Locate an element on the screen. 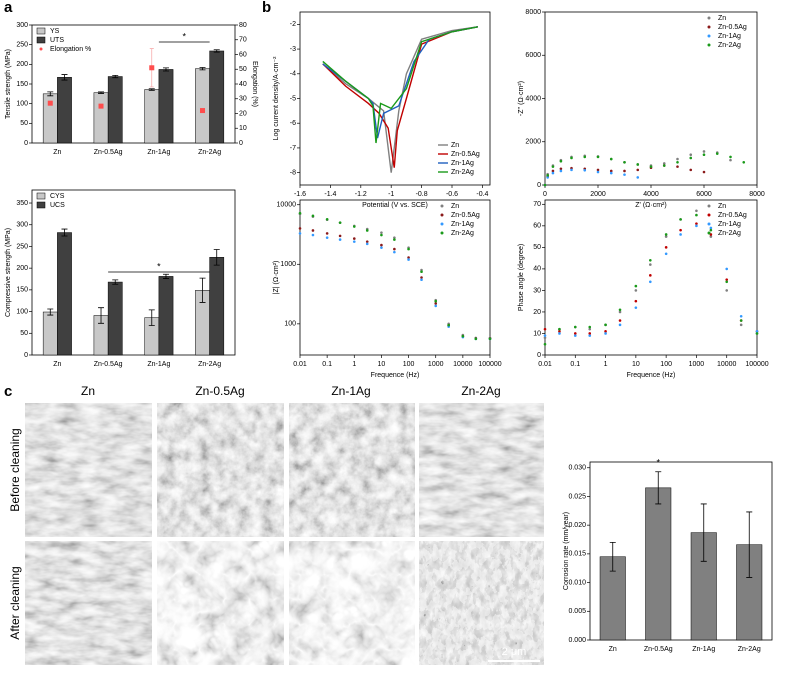 Image resolution: width=789 pixels, height=697 pixels. x-tick-label: 4000 is located at coordinates (651, 194).